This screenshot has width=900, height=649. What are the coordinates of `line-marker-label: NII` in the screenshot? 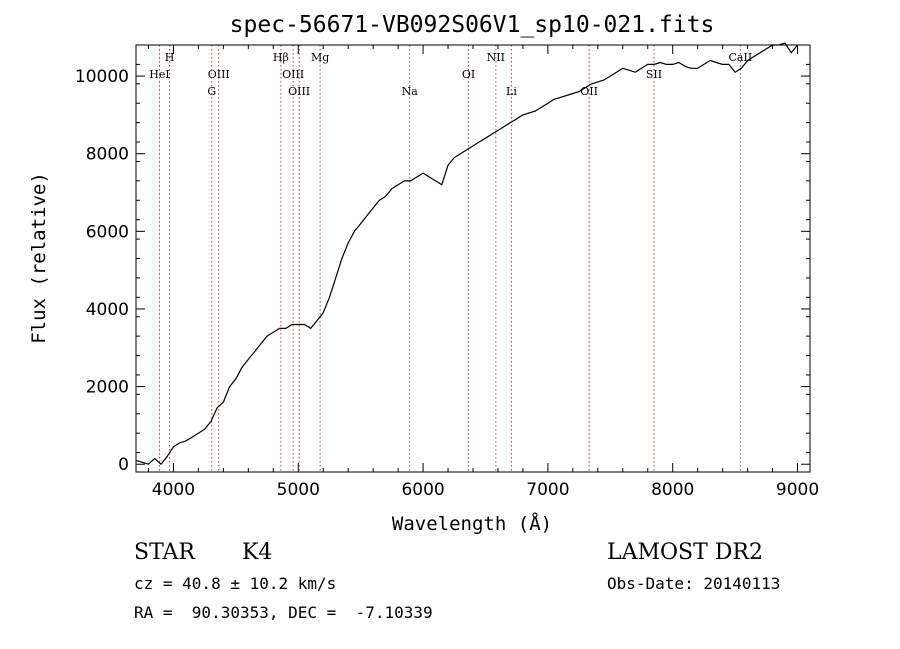 It's located at (496, 57).